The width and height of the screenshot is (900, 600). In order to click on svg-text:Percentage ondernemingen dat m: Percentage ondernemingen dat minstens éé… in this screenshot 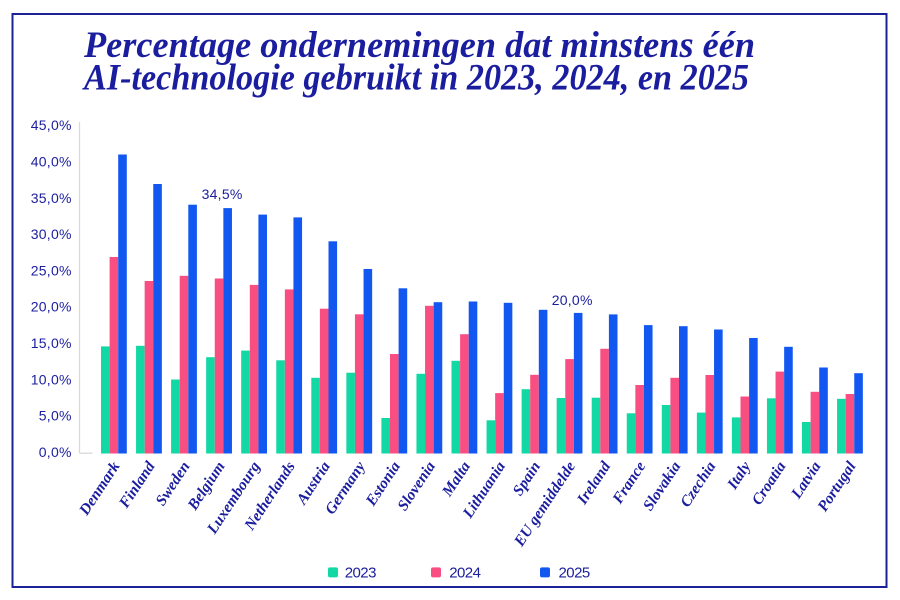, I will do `click(419, 45)`.